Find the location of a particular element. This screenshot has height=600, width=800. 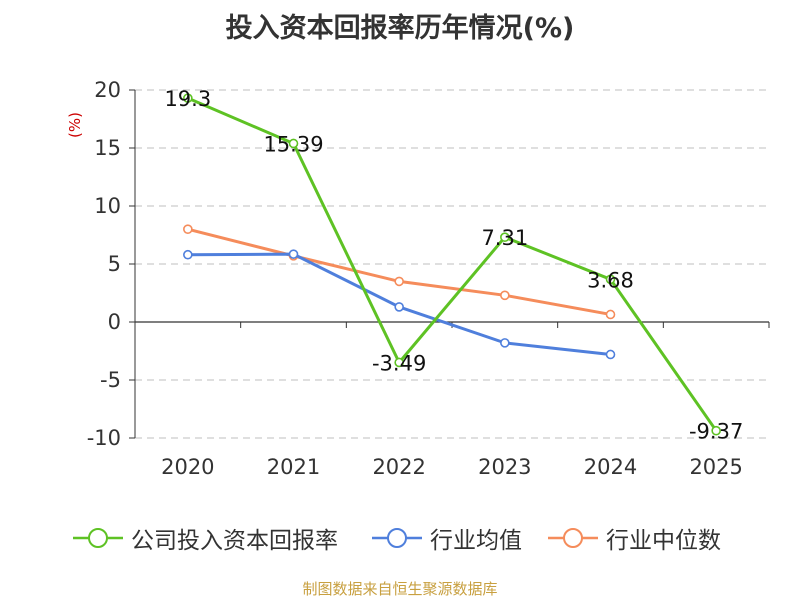

legend-item: 行业均值 is located at coordinates (447, 538).